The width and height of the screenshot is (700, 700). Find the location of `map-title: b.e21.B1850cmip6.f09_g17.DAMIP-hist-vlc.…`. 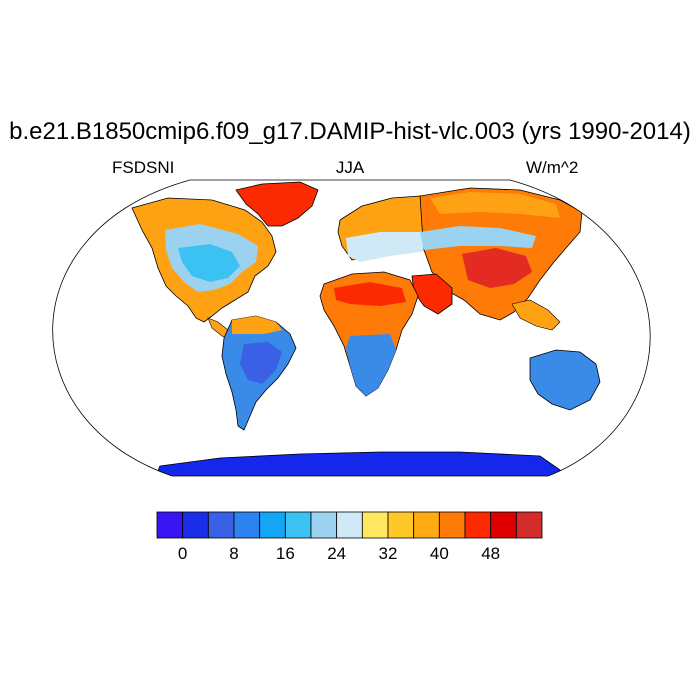

map-title: b.e21.B1850cmip6.f09_g17.DAMIP-hist-vlc.… is located at coordinates (350, 131).